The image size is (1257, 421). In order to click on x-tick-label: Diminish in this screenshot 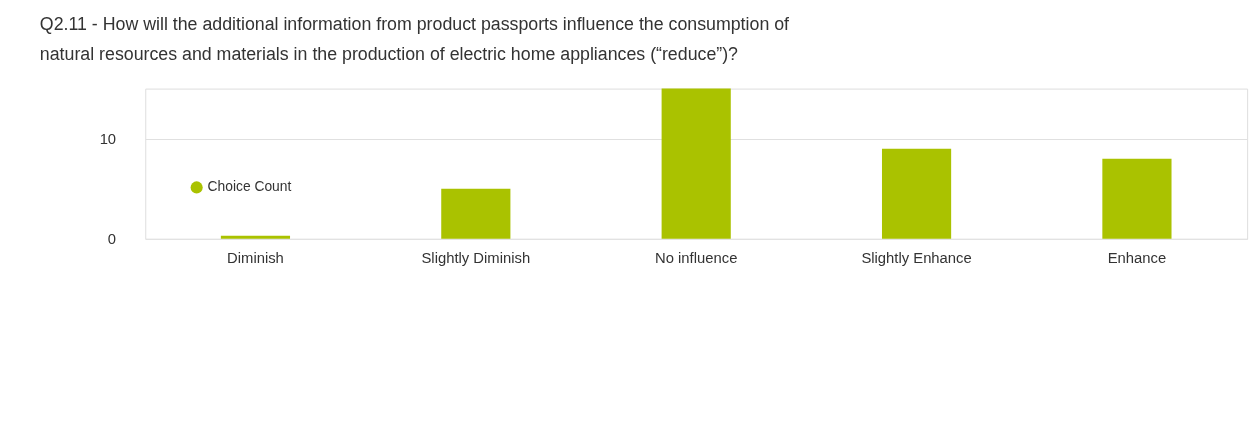, I will do `click(255, 258)`.